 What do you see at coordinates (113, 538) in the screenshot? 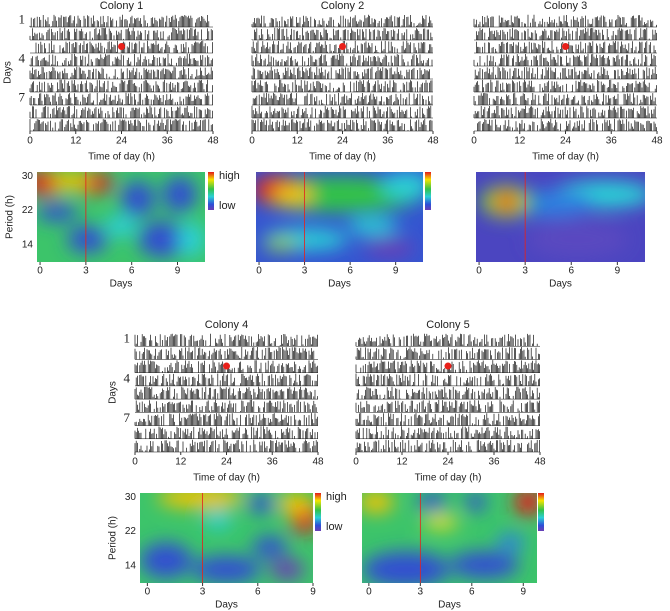
I see `y-axis-label: Period (h)` at bounding box center [113, 538].